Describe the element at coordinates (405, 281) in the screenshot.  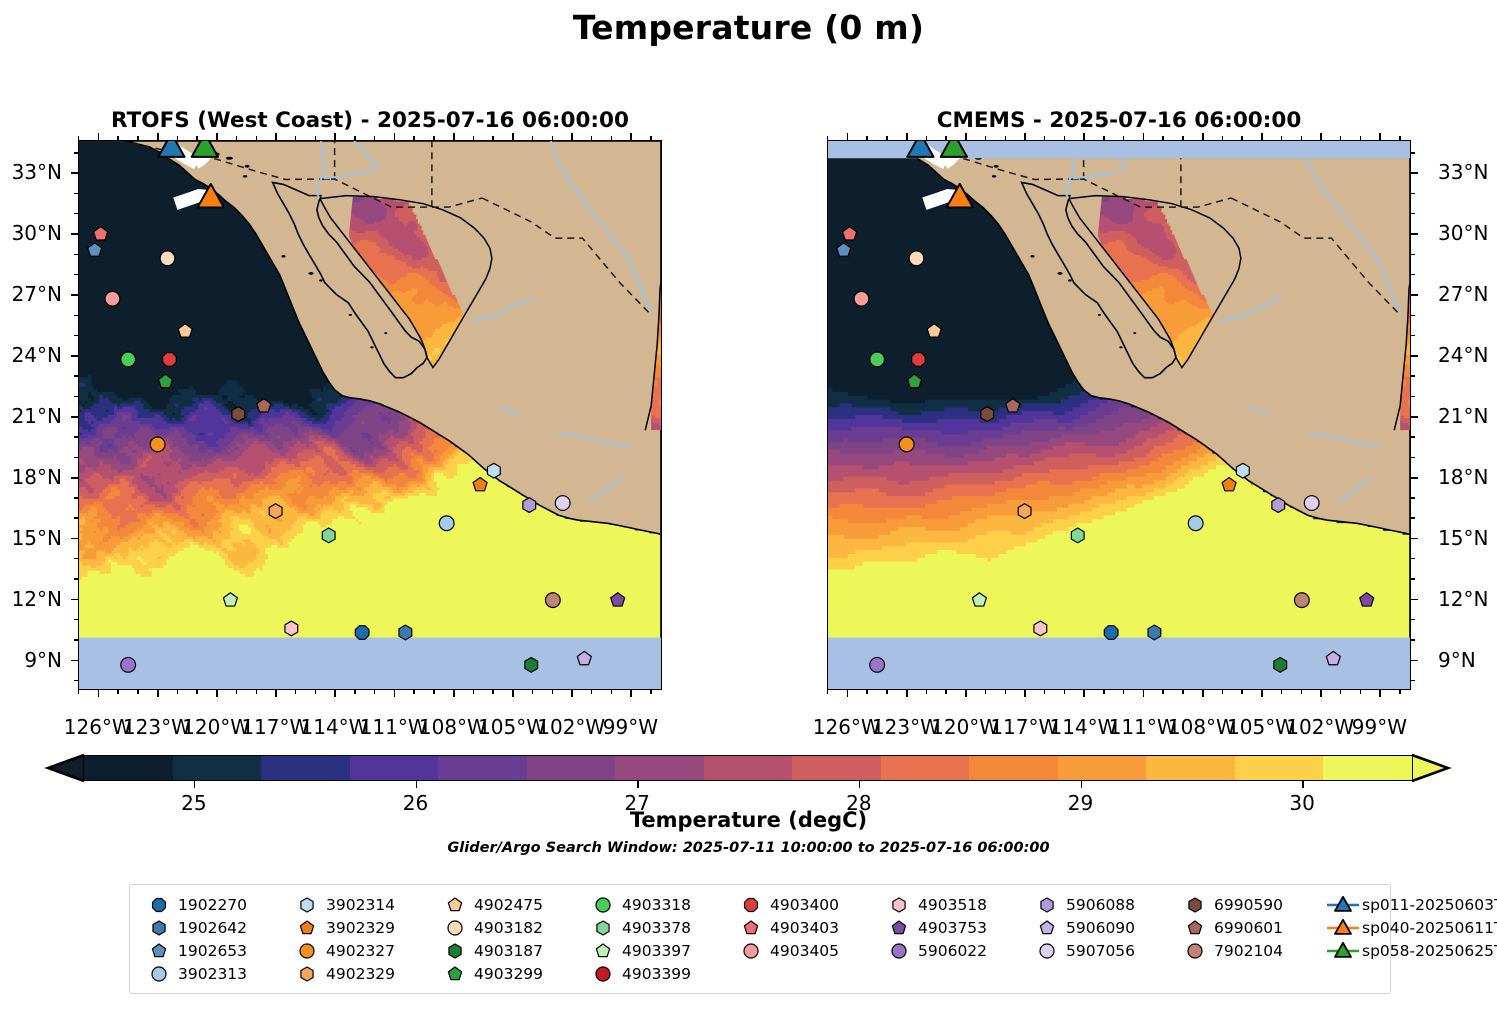
I see `gulf-coast` at that location.